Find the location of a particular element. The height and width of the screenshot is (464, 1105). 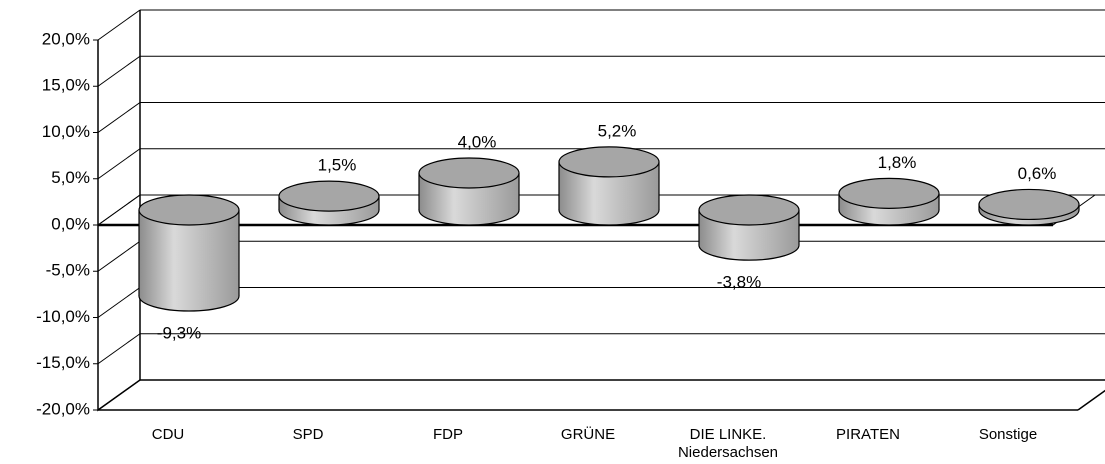

x-tick-label: SPD is located at coordinates (308, 434).